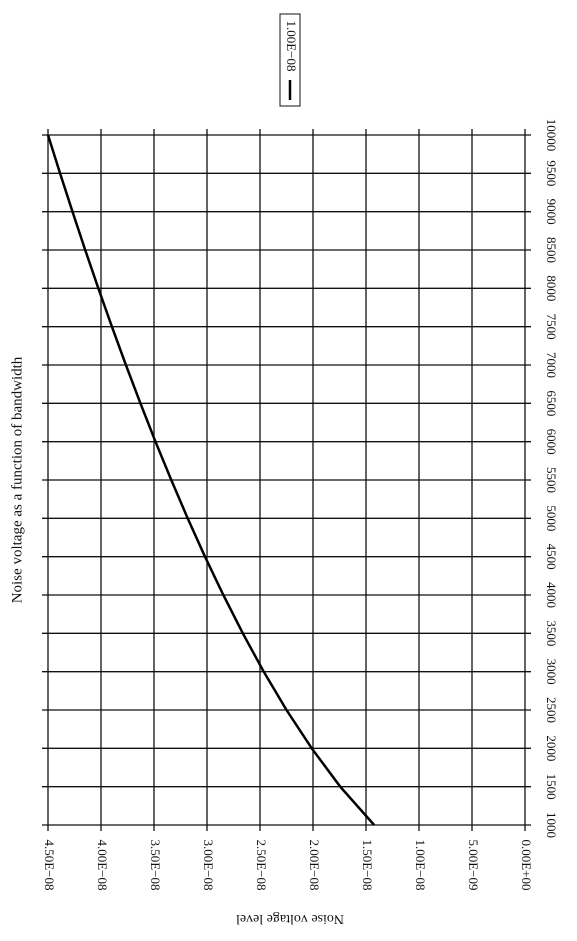 The width and height of the screenshot is (577, 941). Describe the element at coordinates (290, 918) in the screenshot. I see `y-axis-label: Noise voltage level` at that location.